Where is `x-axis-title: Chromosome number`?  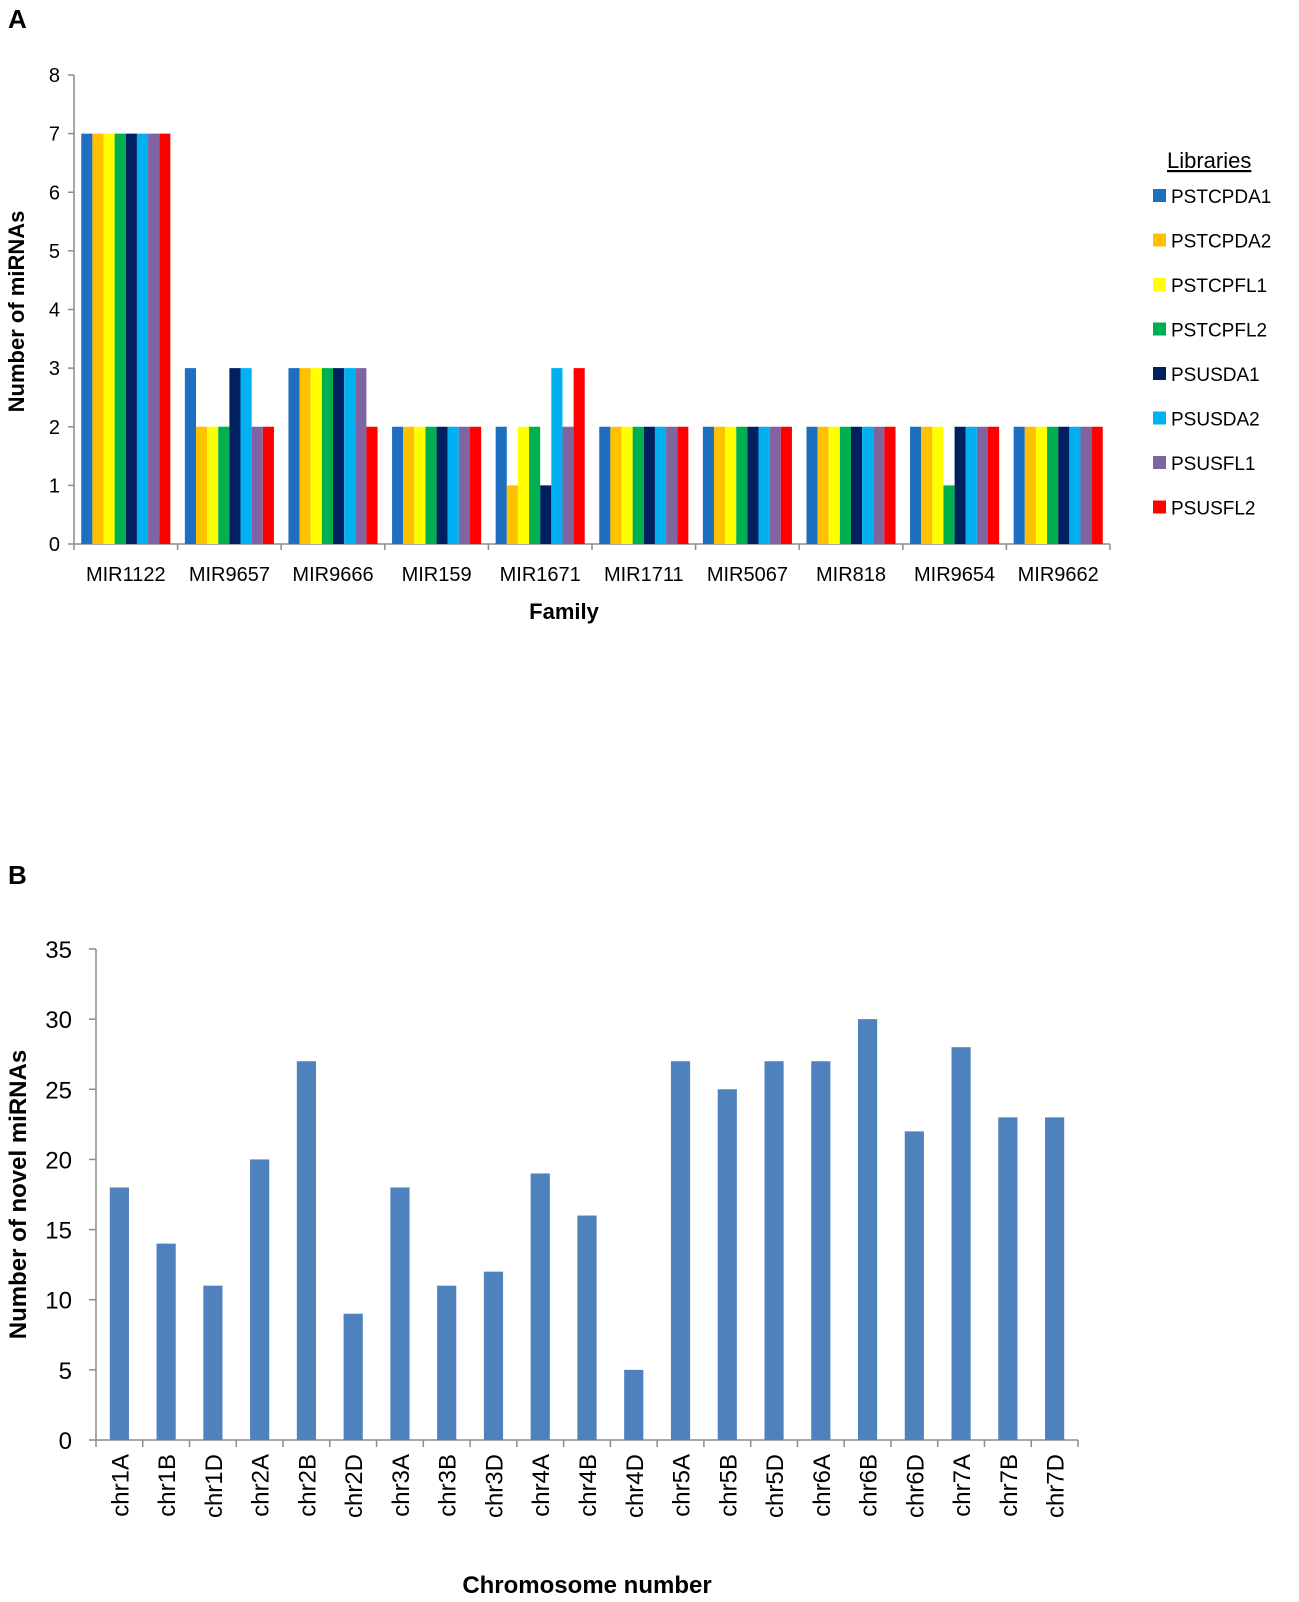
x-axis-title: Chromosome number is located at coordinates (586, 1585).